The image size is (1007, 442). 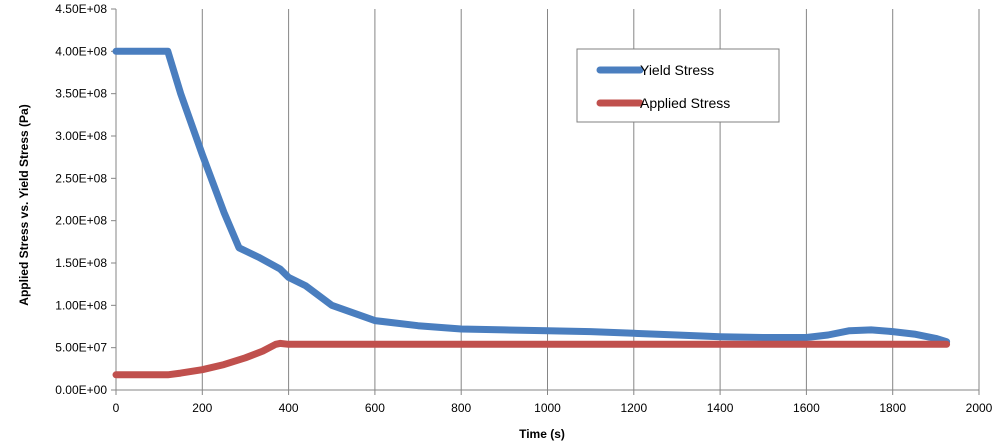 I want to click on legend: Yield Stress Applied Stress, so click(x=678, y=85).